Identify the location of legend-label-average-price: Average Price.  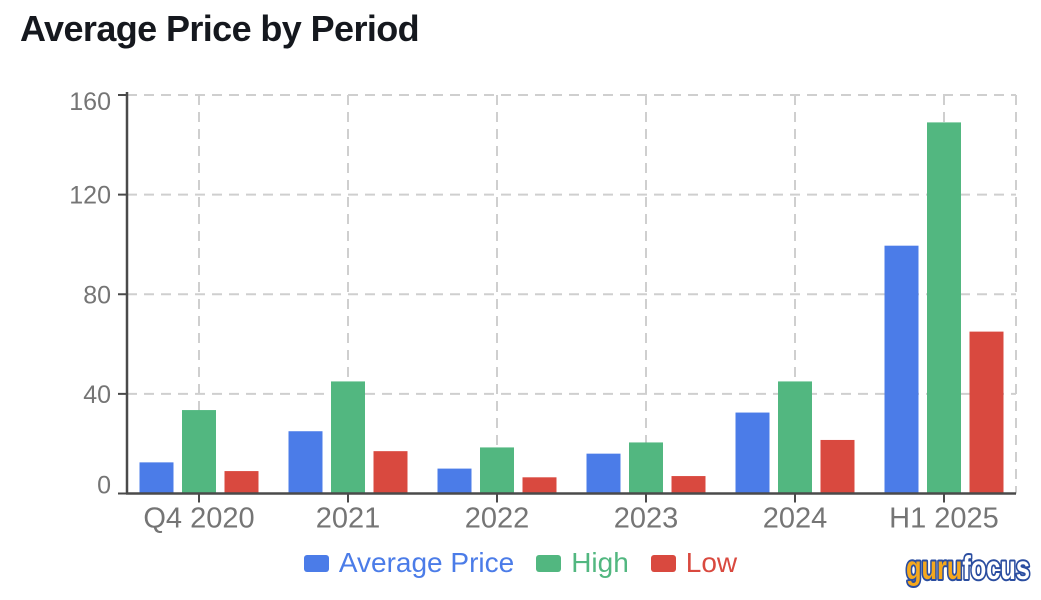
(426, 562).